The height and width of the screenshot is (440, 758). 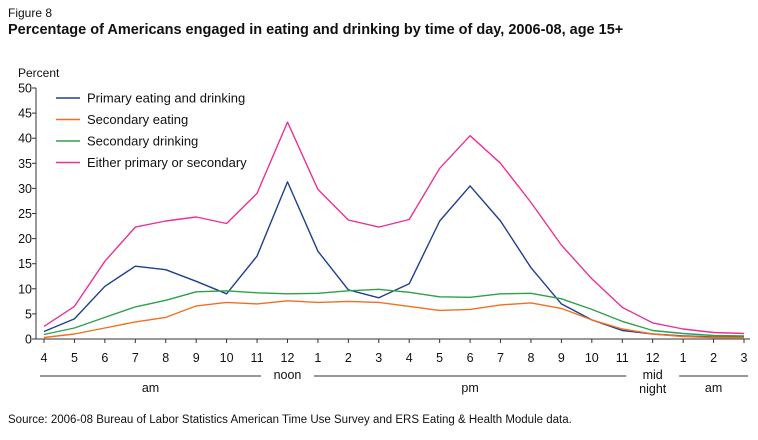 What do you see at coordinates (25, 89) in the screenshot?
I see `y-tick-label: 50` at bounding box center [25, 89].